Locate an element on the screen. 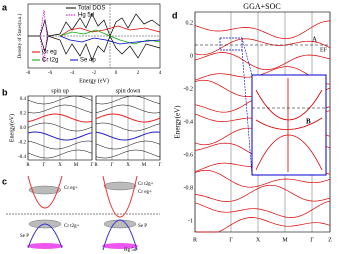 This screenshot has width=339, height=254. legend-entry: Cr t2g is located at coordinates (50, 61).